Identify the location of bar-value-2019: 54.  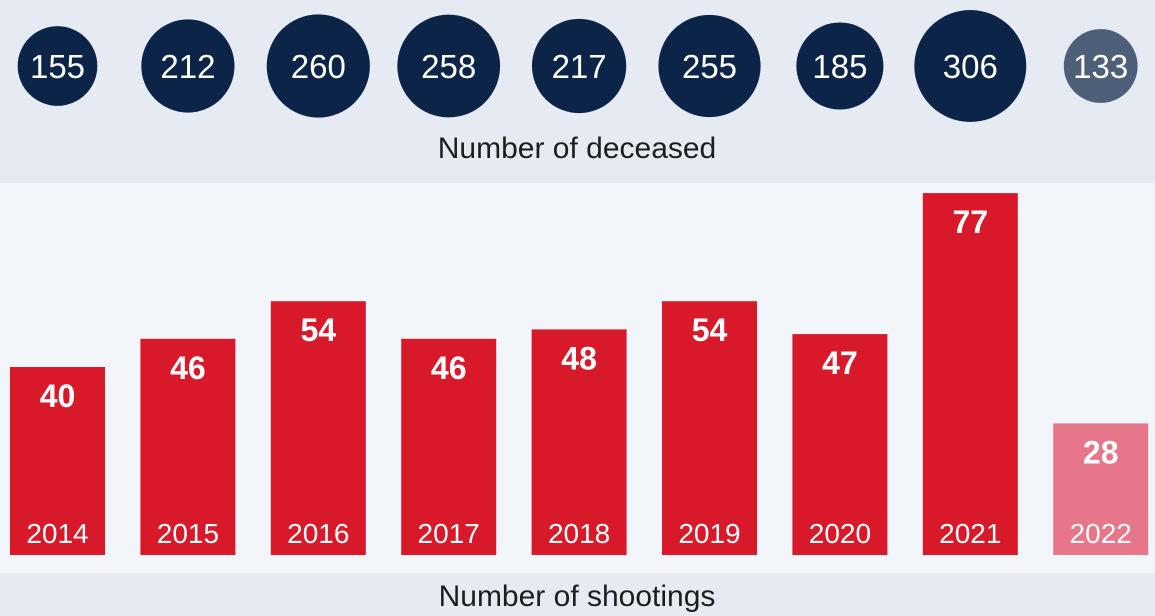
(710, 330).